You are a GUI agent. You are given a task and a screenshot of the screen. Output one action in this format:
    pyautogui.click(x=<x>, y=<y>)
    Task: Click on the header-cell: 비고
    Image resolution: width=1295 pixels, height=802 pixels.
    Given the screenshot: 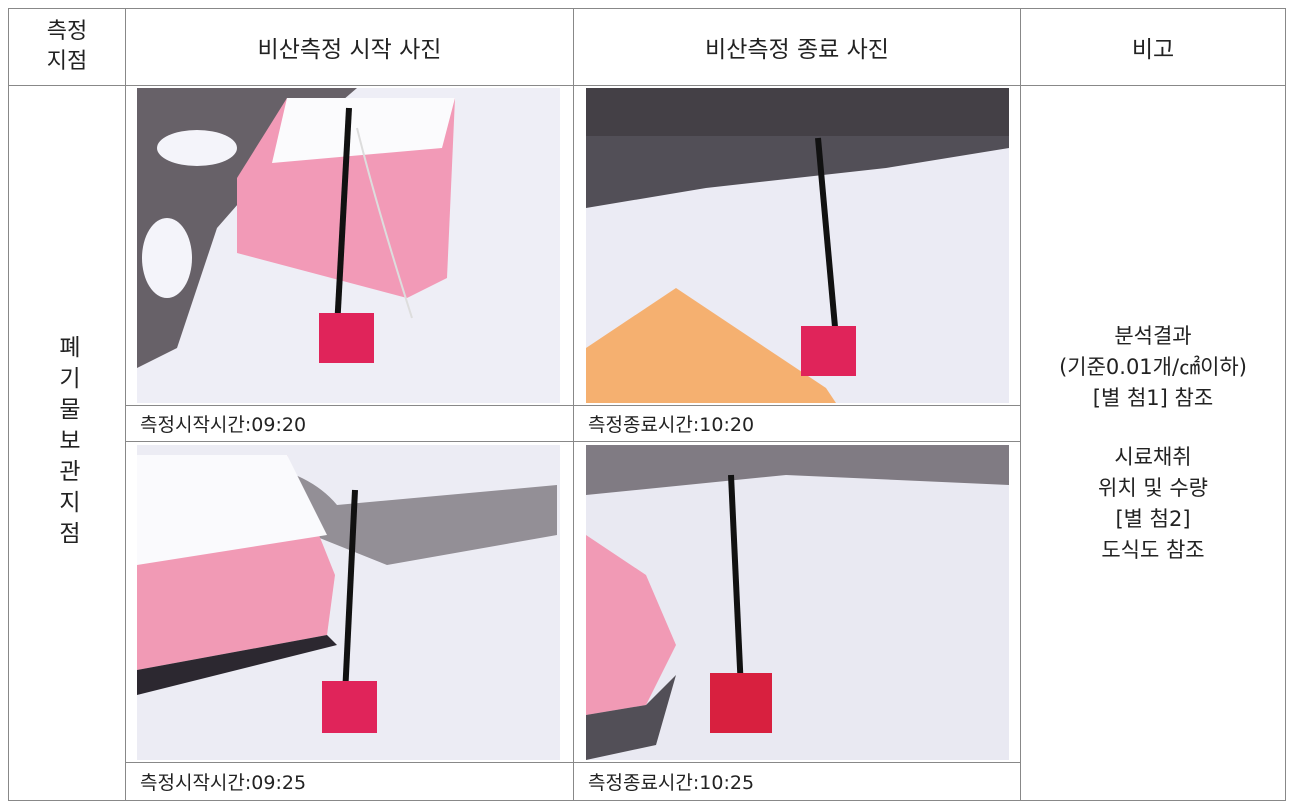 What is the action you would take?
    pyautogui.click(x=1153, y=47)
    